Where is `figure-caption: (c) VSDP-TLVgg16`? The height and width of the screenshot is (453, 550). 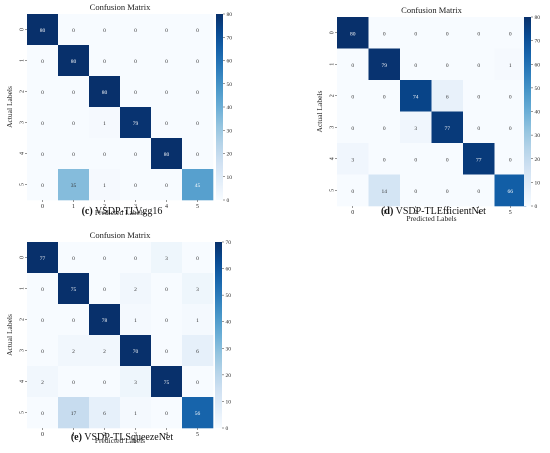 figure-caption: (c) VSDP-TLVgg16 is located at coordinates (122, 211).